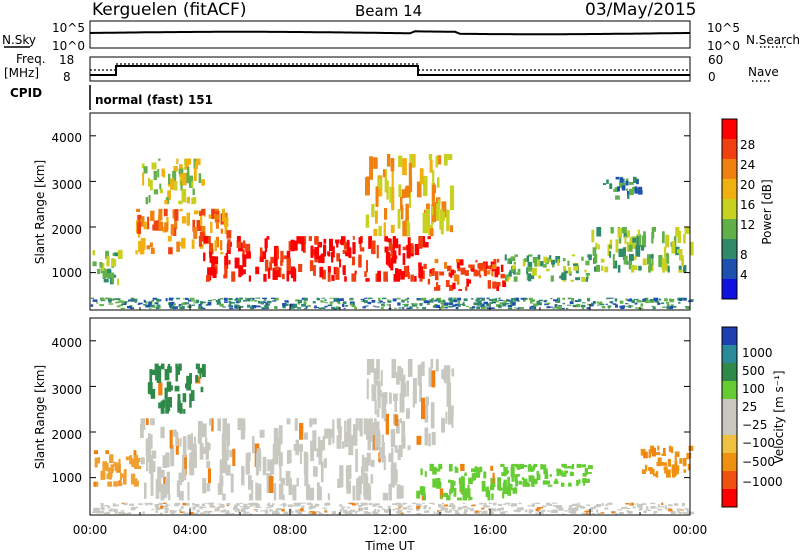 Image resolution: width=800 pixels, height=554 pixels. Describe the element at coordinates (66, 138) in the screenshot. I see `power-y-tick-label: 4000` at that location.